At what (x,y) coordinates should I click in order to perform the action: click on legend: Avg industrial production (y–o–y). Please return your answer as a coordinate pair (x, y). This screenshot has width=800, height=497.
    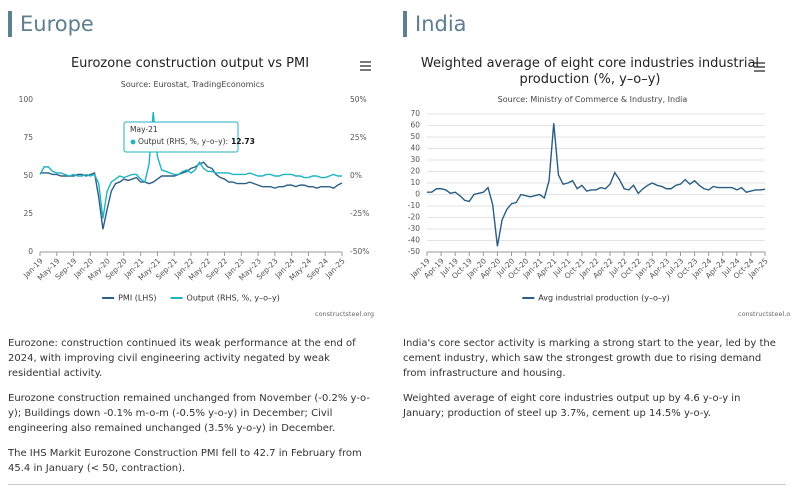
    Looking at the image, I should click on (596, 298).